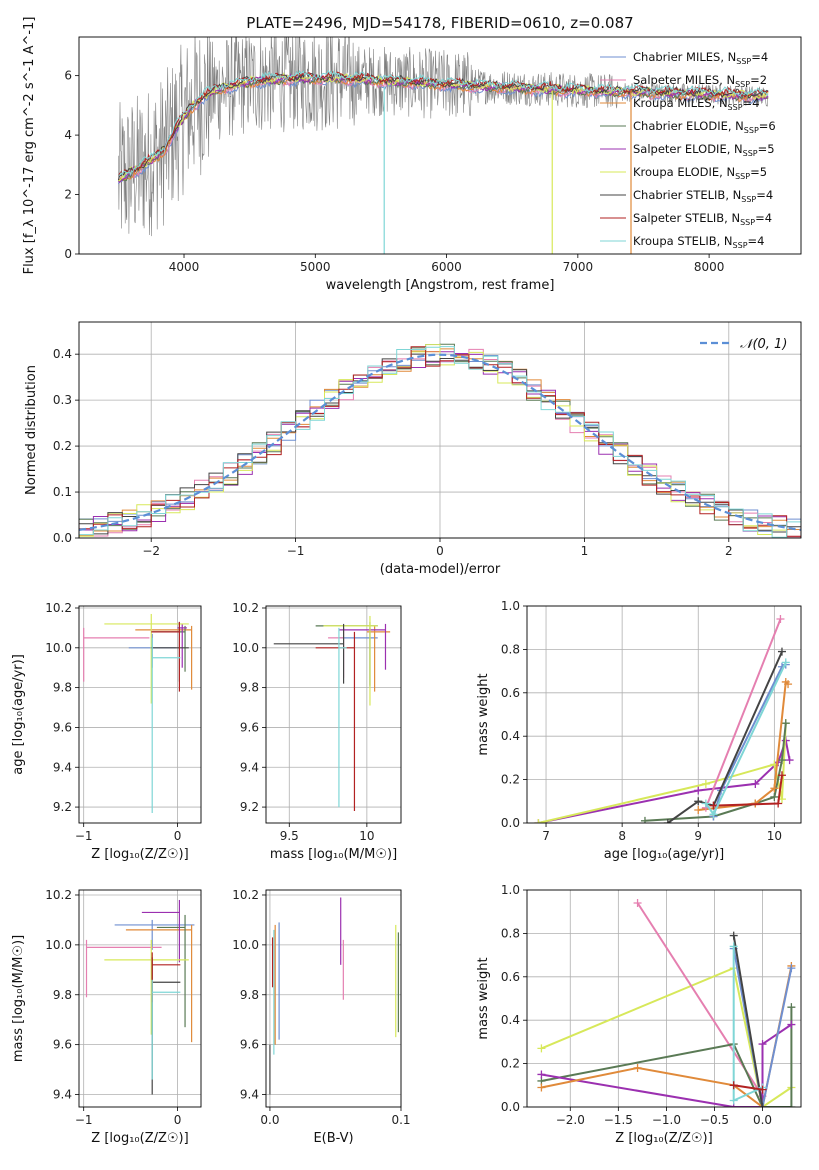 The width and height of the screenshot is (819, 1170). I want to click on x-tick-label: 8, so click(622, 836).